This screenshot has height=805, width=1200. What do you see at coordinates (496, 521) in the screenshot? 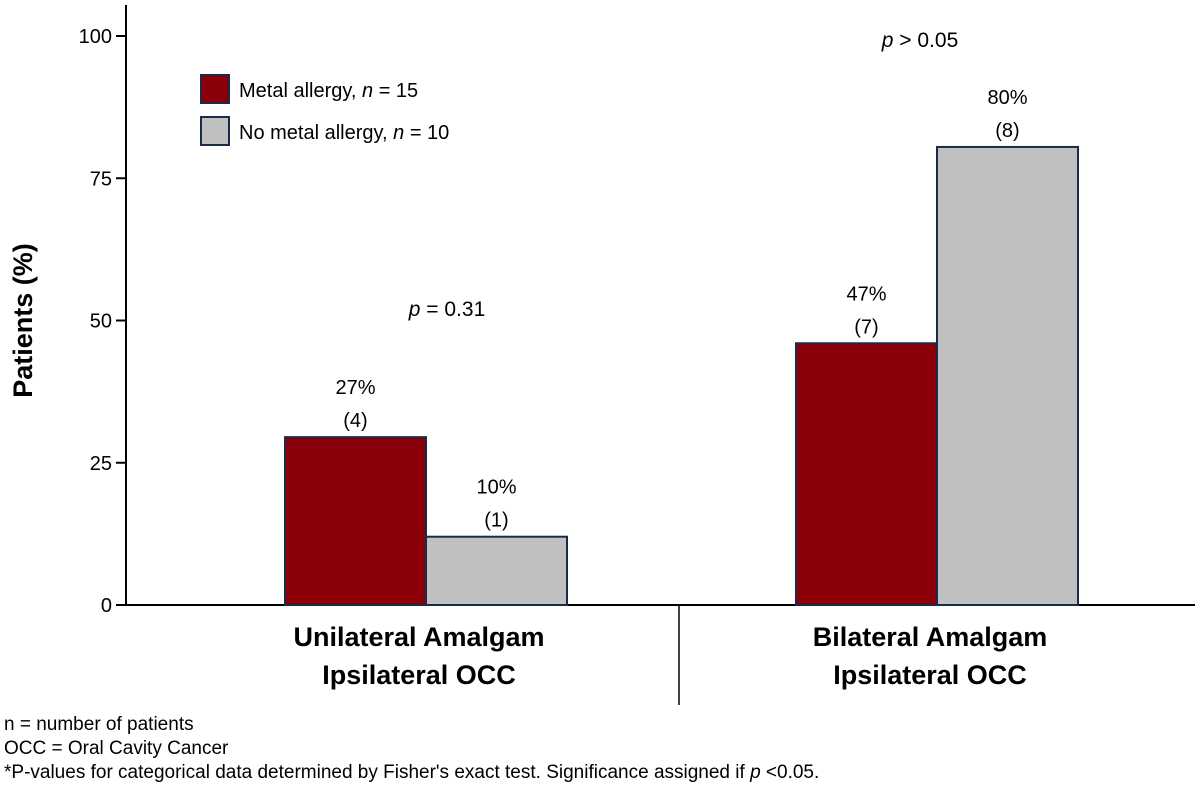
I see `data-label-count-series-1-cat-0: (1)` at bounding box center [496, 521].